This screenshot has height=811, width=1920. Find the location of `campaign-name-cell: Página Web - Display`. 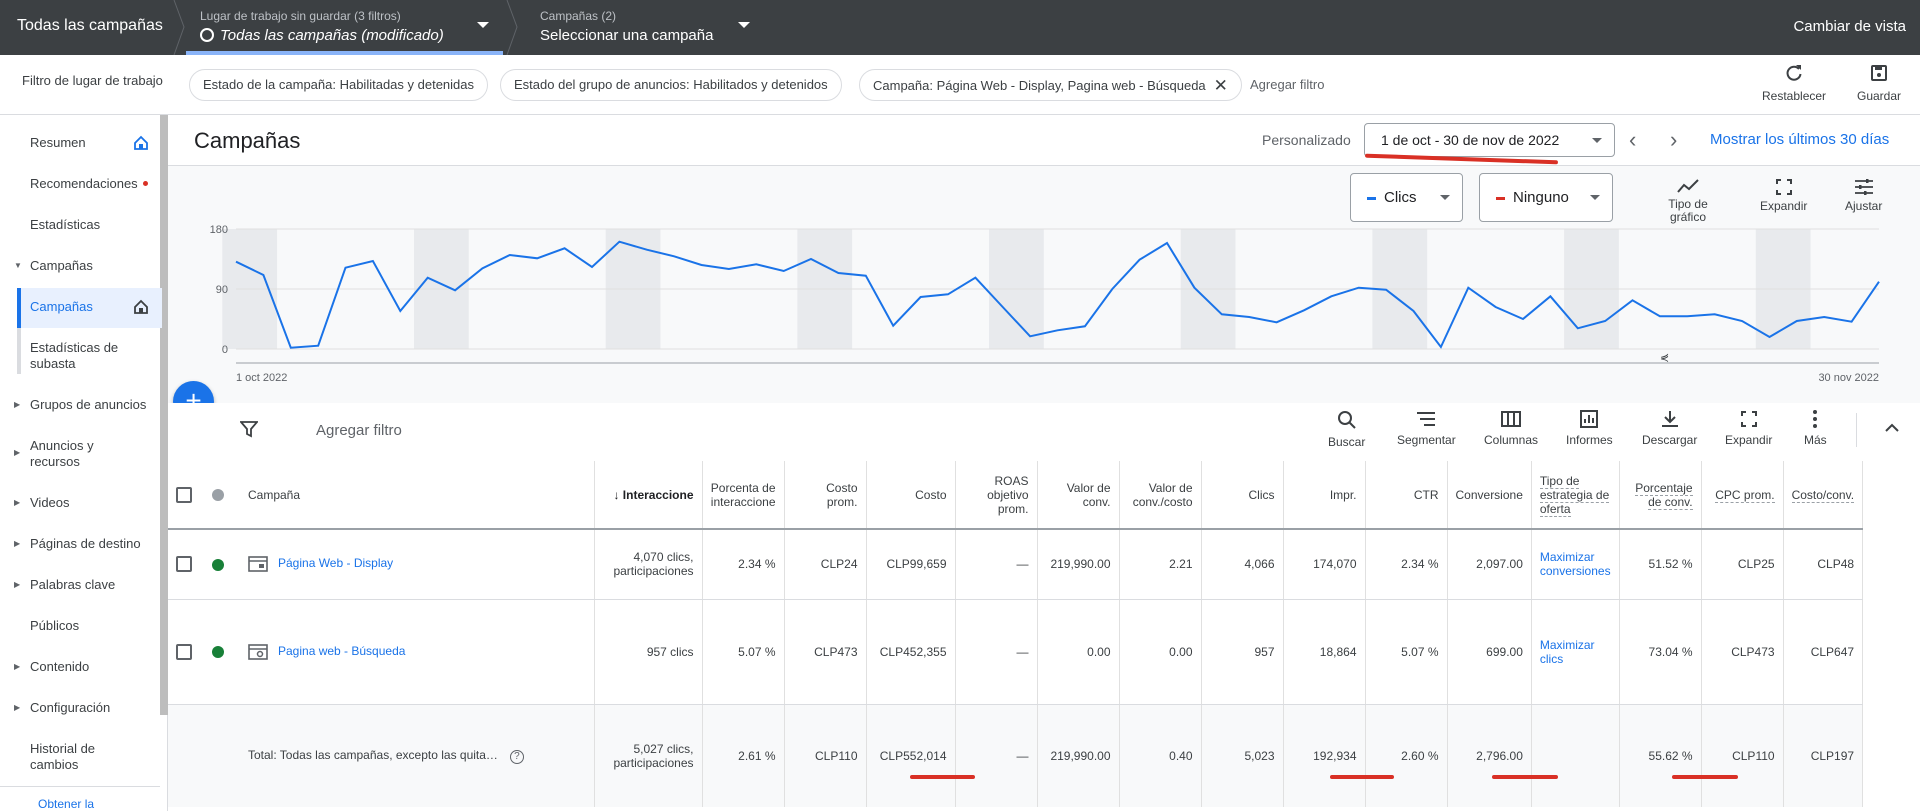

campaign-name-cell: Página Web - Display is located at coordinates (403, 564).